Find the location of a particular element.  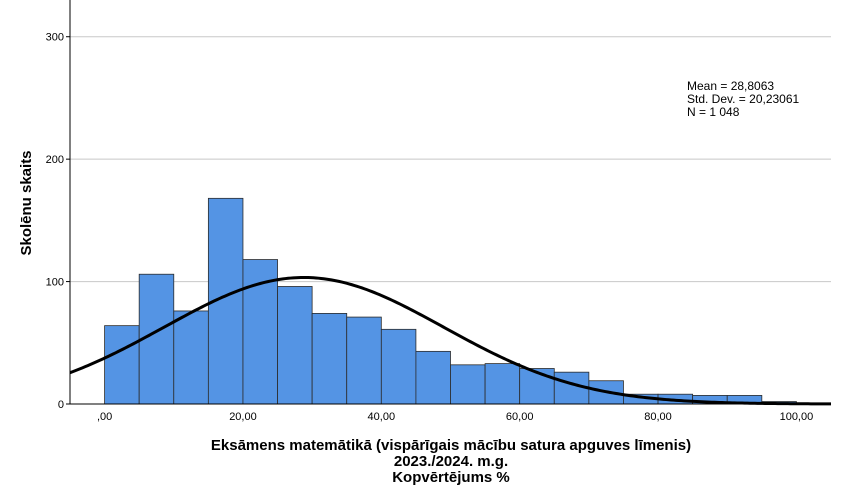

x-axis-label-line-2: 2023./2024. m.g. is located at coordinates (451, 461).